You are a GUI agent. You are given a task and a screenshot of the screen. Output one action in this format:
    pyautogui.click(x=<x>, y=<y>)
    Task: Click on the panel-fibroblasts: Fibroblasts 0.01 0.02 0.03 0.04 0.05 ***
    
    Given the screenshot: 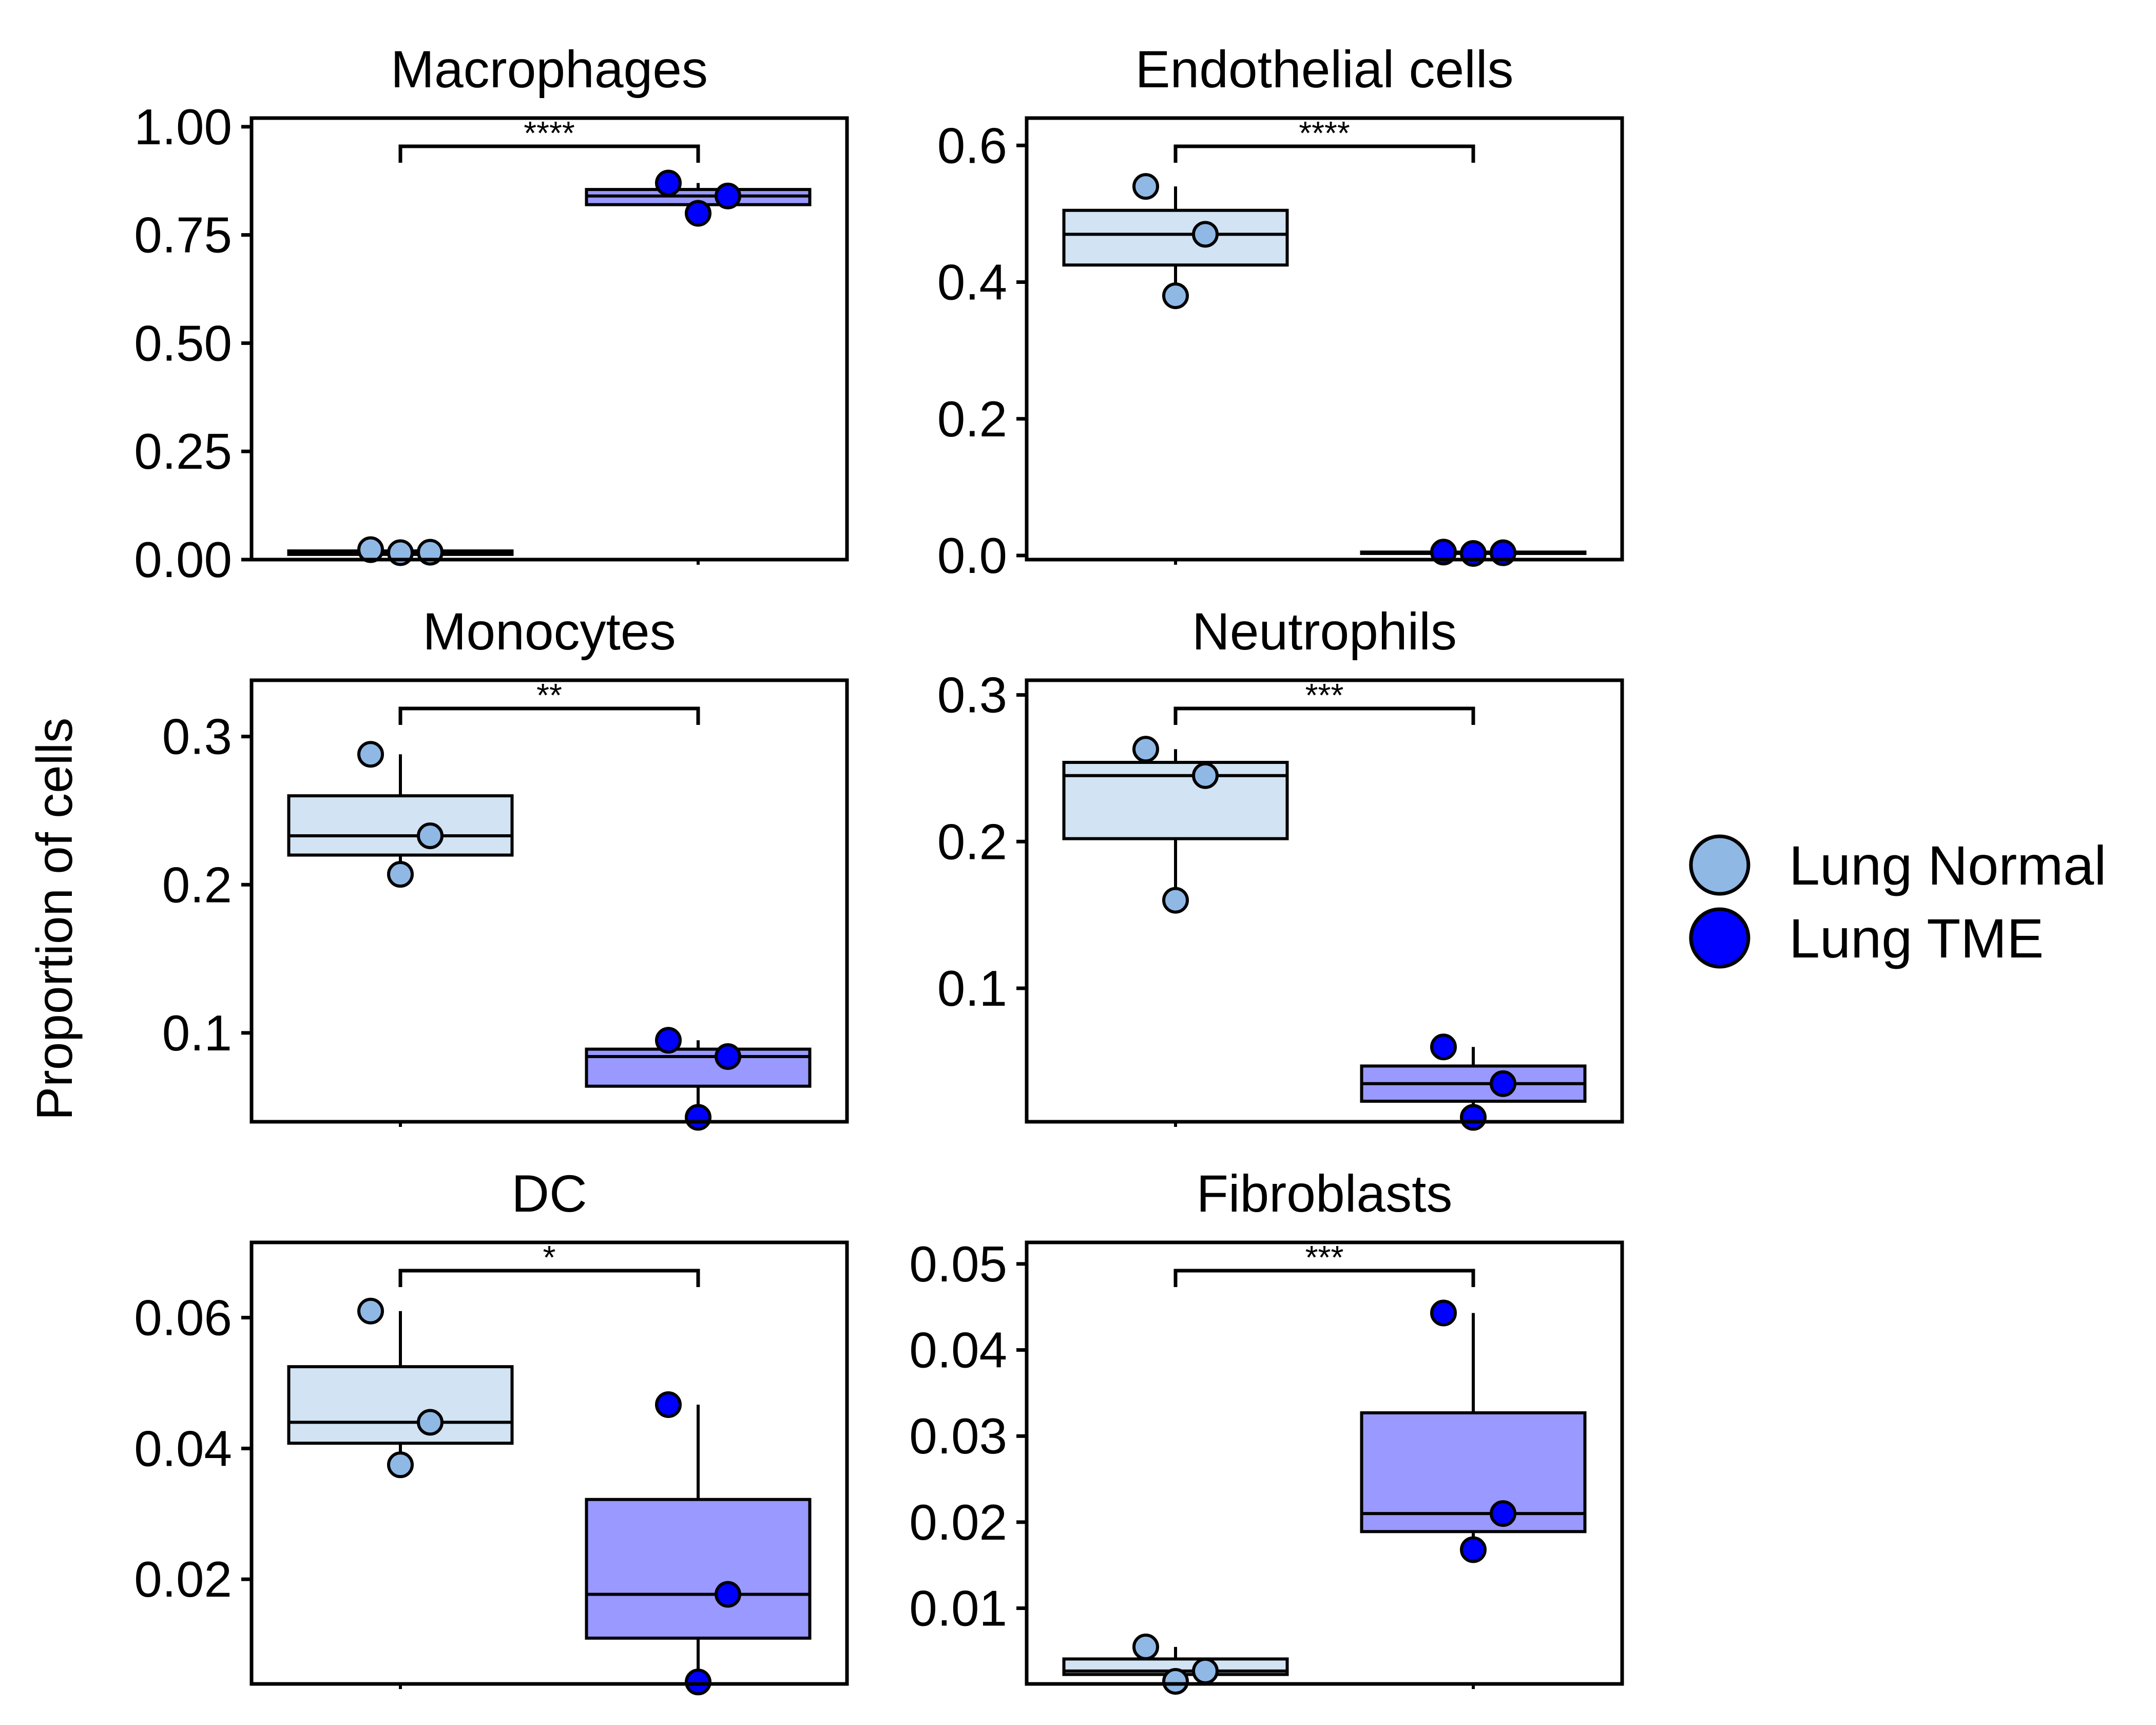 What is the action you would take?
    pyautogui.click(x=1266, y=1429)
    